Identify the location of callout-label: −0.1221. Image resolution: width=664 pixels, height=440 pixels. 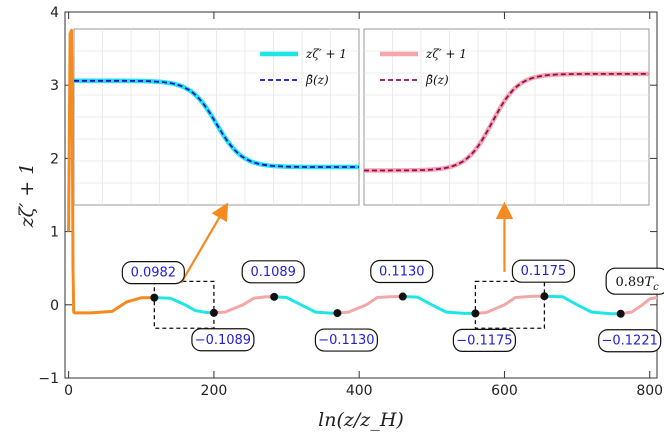
(629, 341).